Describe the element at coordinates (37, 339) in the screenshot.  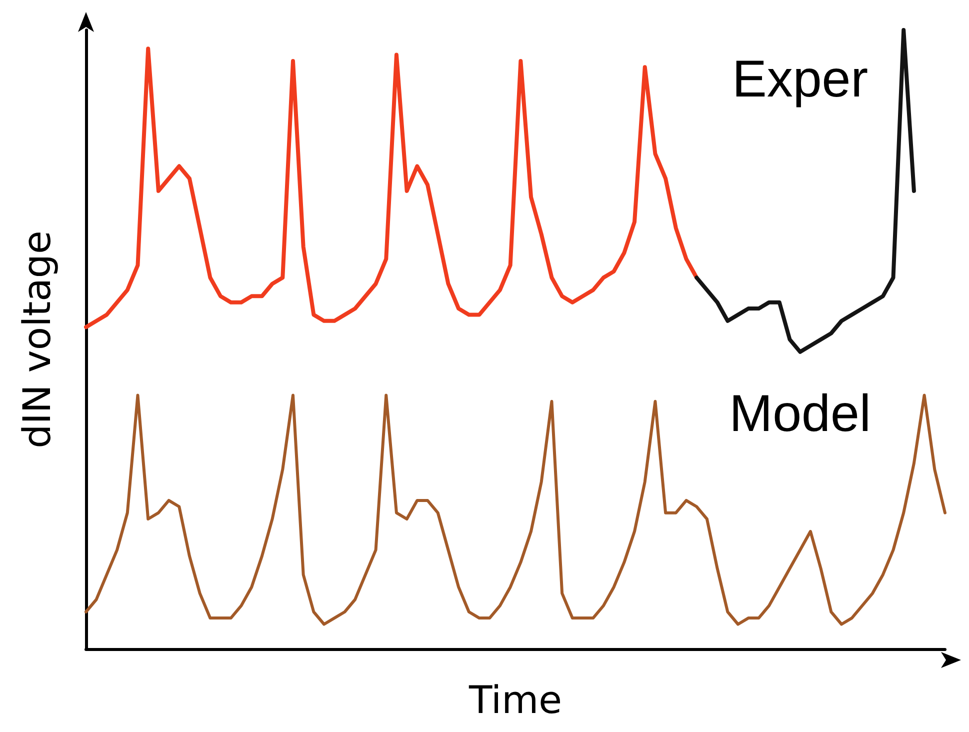
I see `y-axis-title: dIN voltage` at that location.